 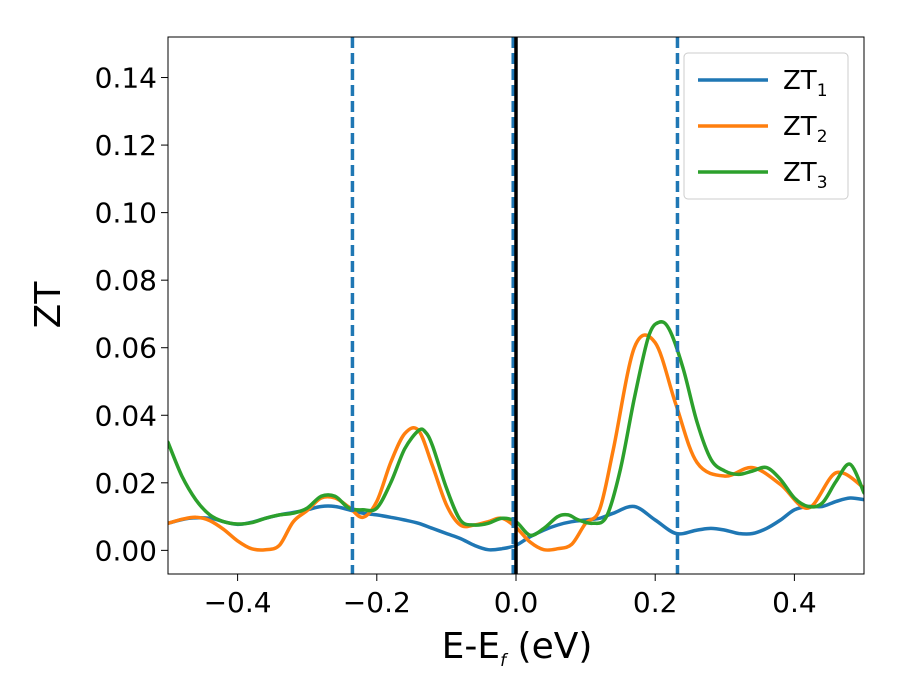 I want to click on legend-label-zt1: ZT1, so click(x=805, y=83).